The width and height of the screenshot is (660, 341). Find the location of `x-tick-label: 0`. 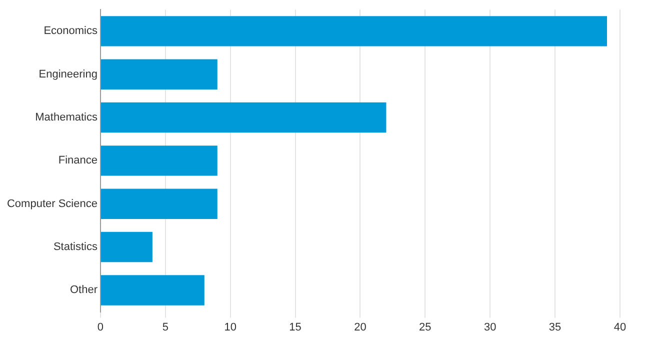

x-tick-label: 0 is located at coordinates (100, 327).